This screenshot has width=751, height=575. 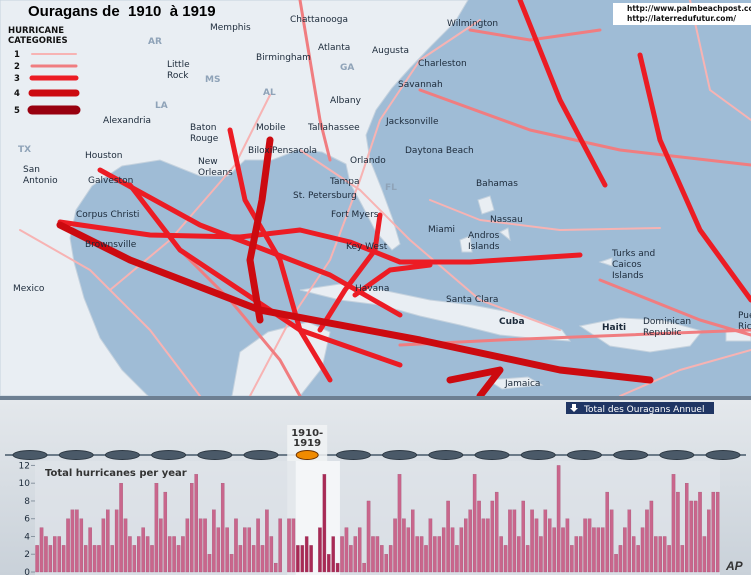 I want to click on place-label: Dominican, so click(x=667, y=322).